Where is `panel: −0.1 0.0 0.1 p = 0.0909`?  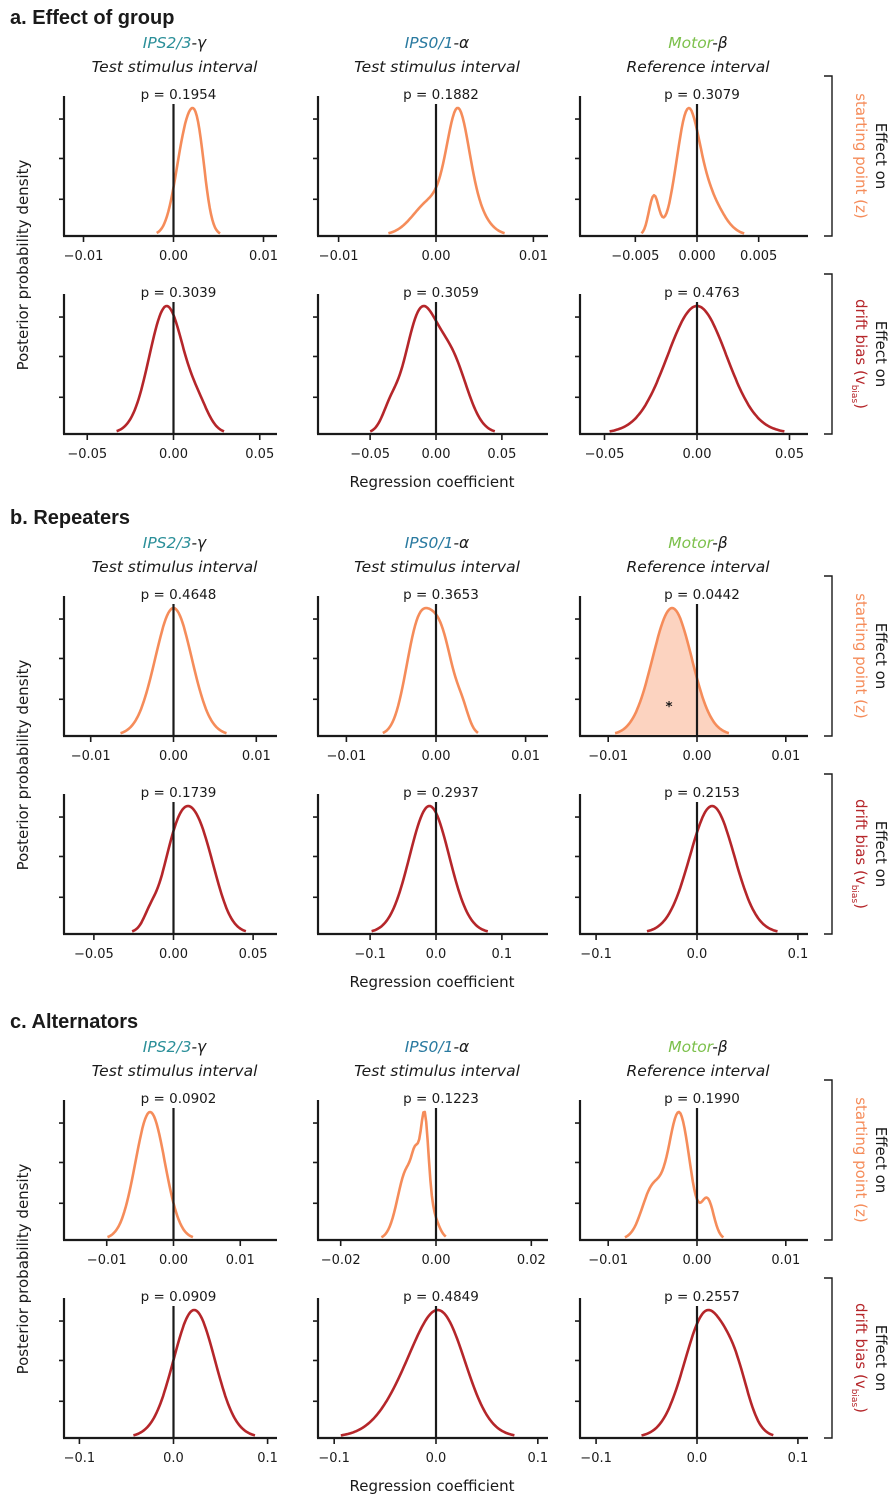 panel: −0.1 0.0 0.1 p = 0.0909 is located at coordinates (168, 1377).